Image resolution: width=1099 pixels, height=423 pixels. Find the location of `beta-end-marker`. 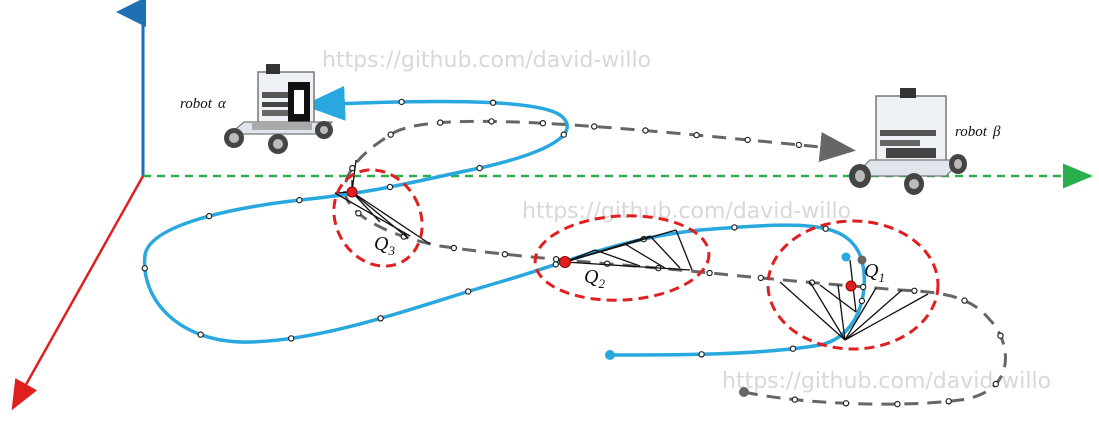

beta-end-marker is located at coordinates (862, 260).